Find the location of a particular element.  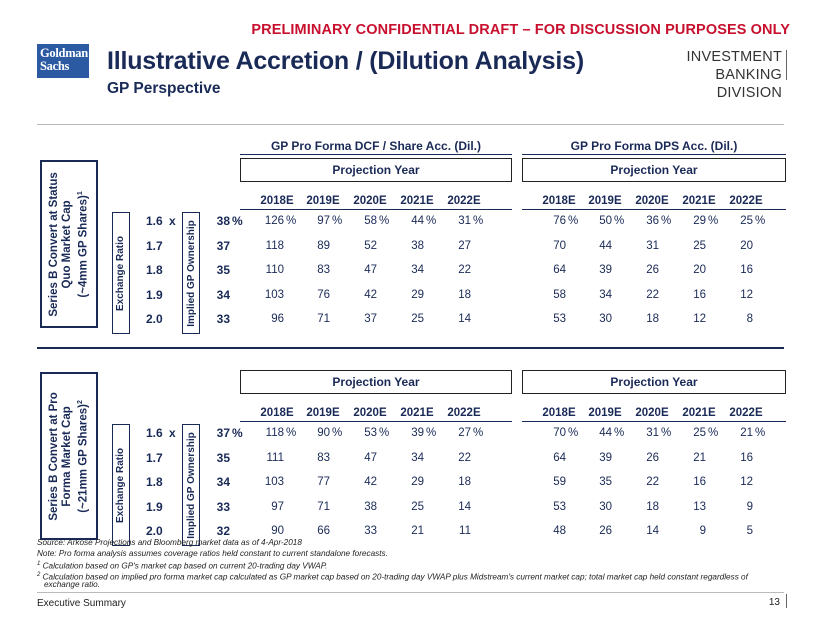

dcf-cell: 34 is located at coordinates (417, 457).